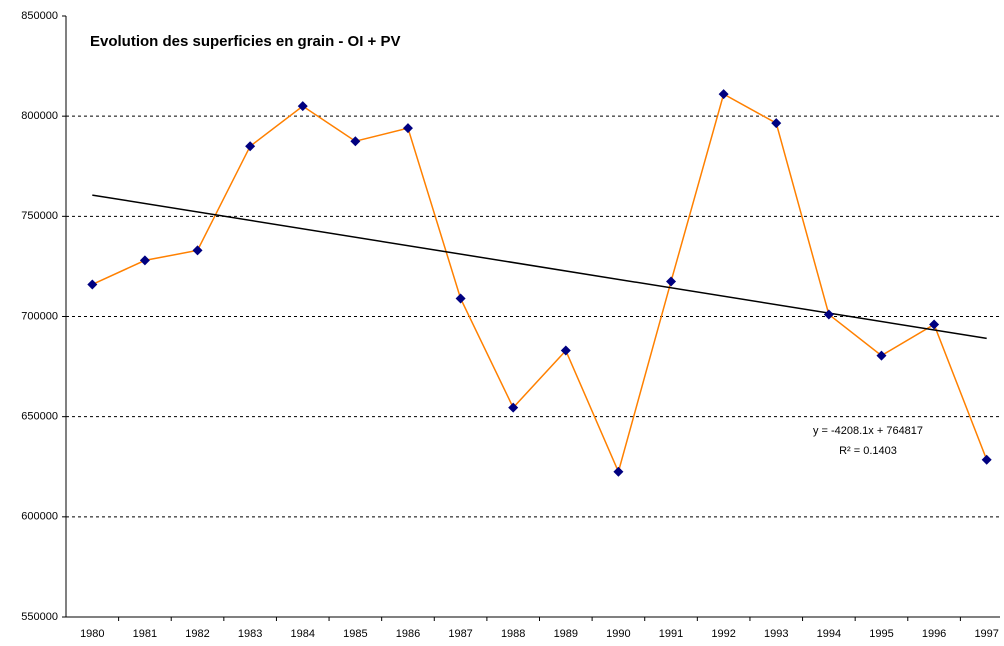 This screenshot has width=1004, height=646. I want to click on x-tick-label: 1980, so click(92, 634).